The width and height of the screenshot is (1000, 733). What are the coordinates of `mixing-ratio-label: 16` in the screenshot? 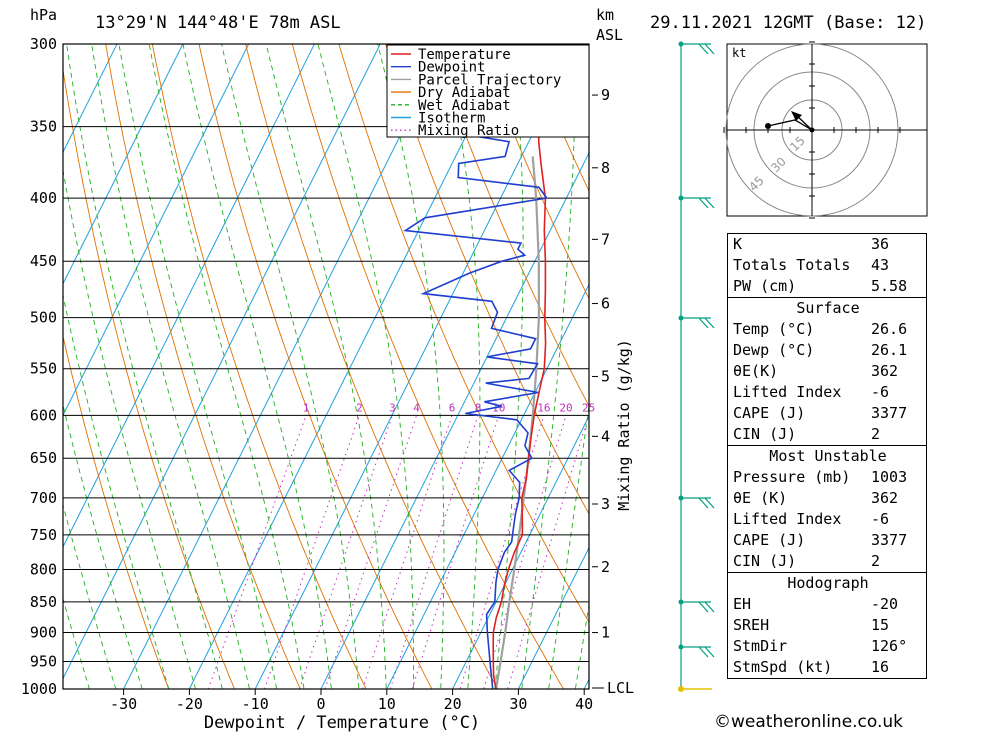 It's located at (543, 407).